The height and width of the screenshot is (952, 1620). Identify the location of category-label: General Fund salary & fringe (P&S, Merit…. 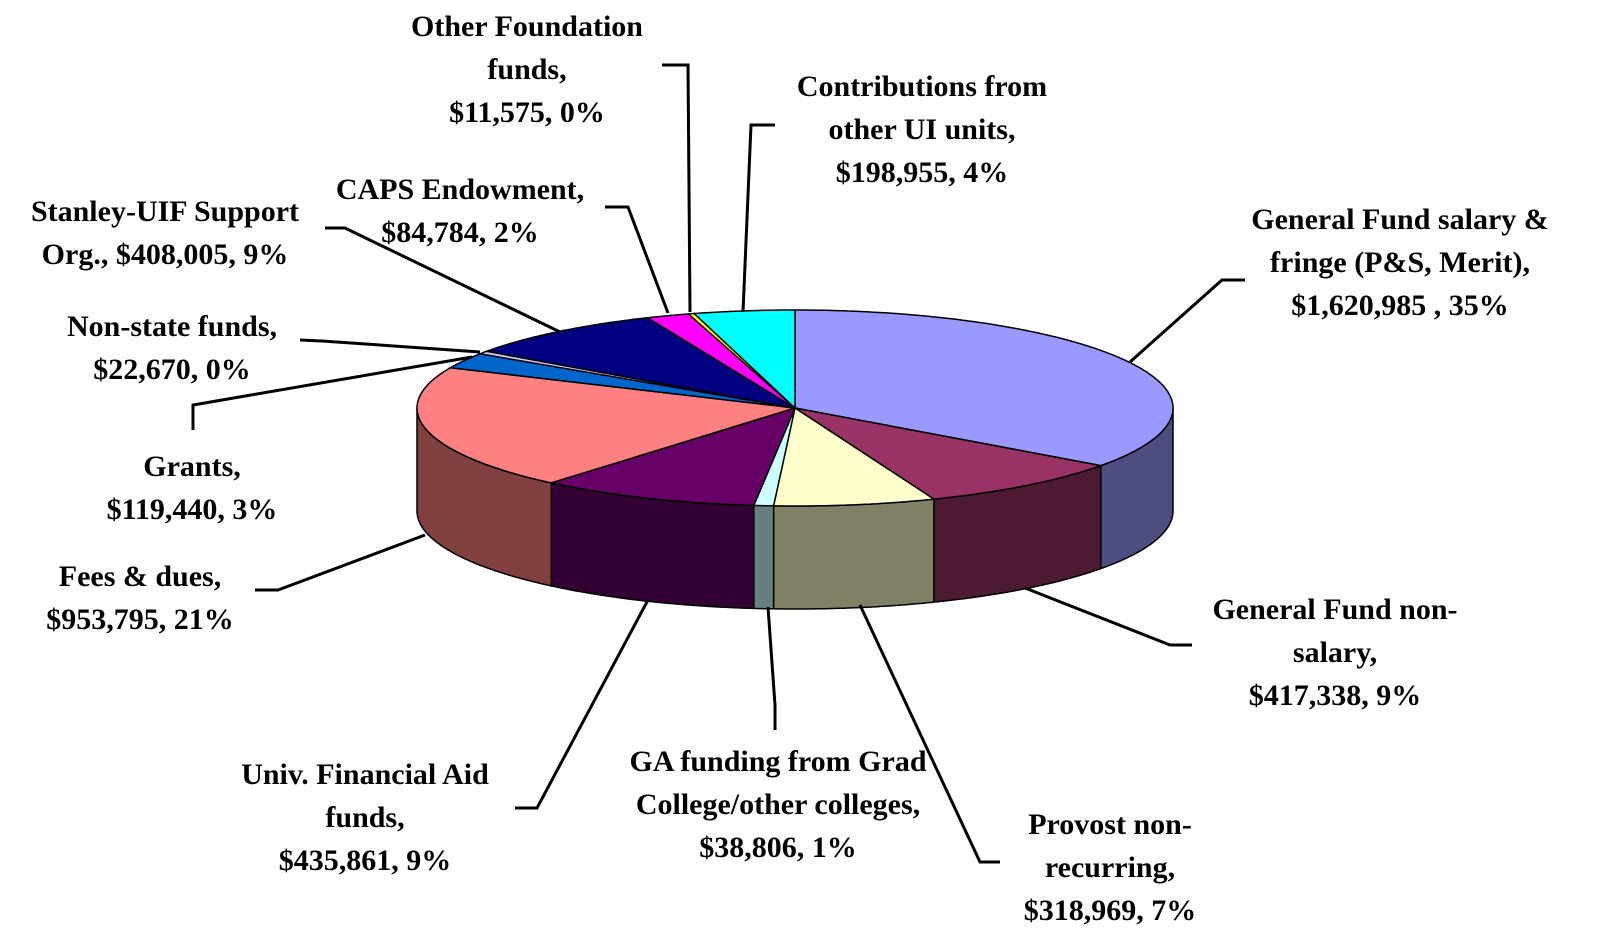
(1400, 241).